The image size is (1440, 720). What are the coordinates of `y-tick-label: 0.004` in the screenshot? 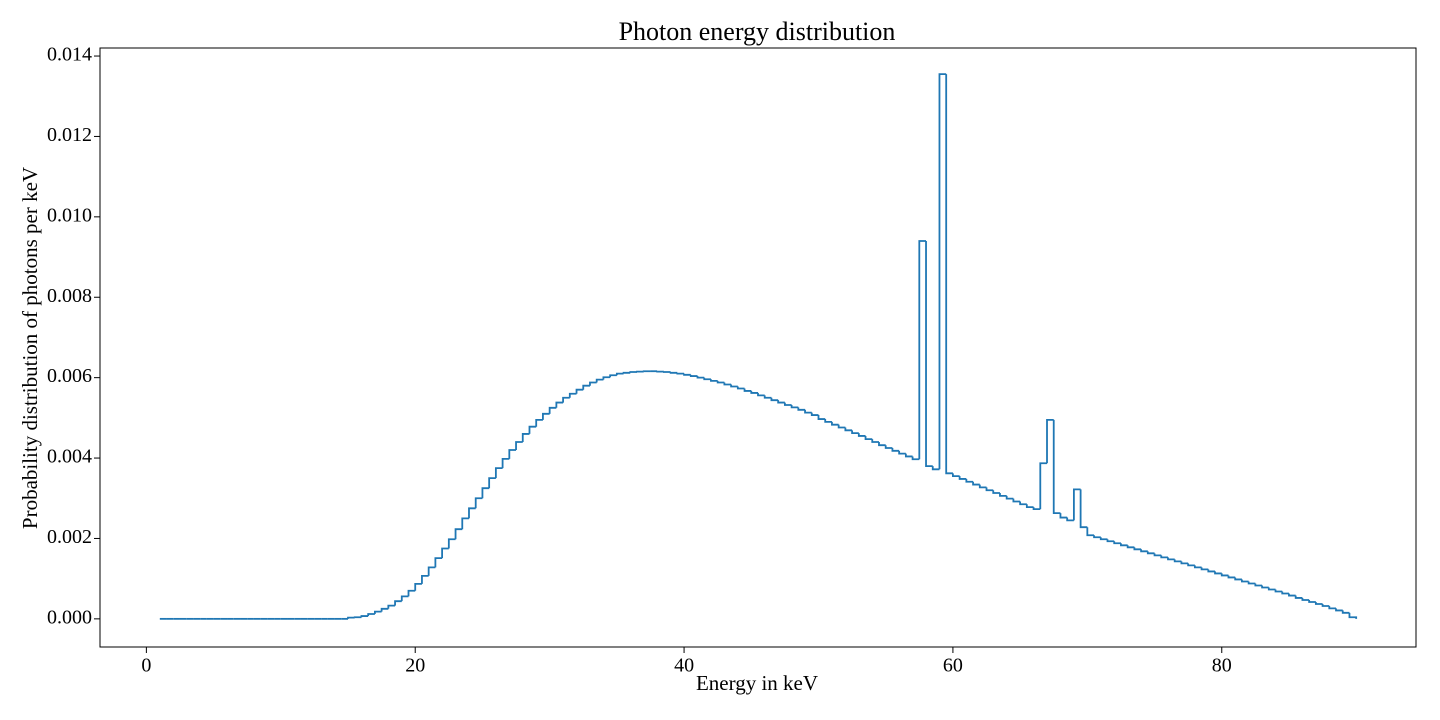 It's located at (69, 457).